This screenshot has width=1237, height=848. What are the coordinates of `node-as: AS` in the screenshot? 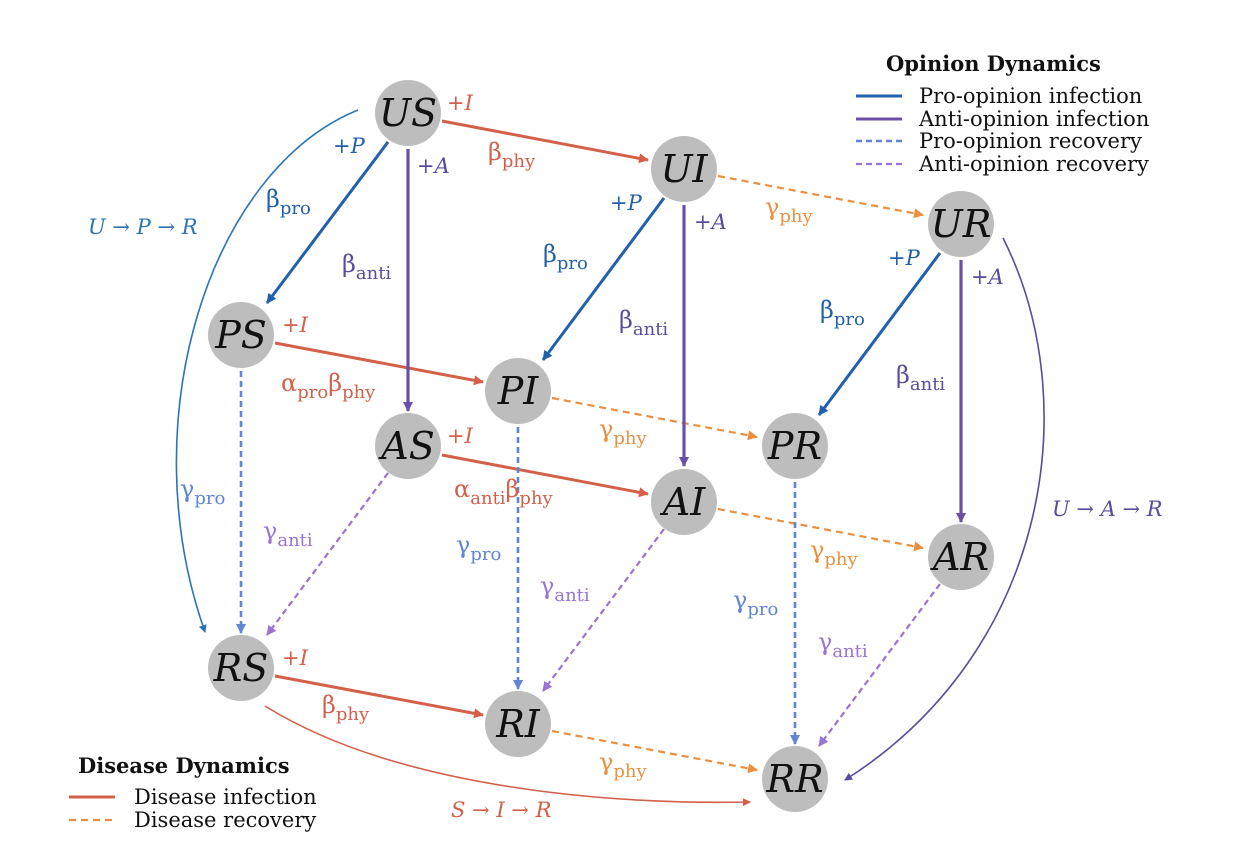 It's located at (408, 446).